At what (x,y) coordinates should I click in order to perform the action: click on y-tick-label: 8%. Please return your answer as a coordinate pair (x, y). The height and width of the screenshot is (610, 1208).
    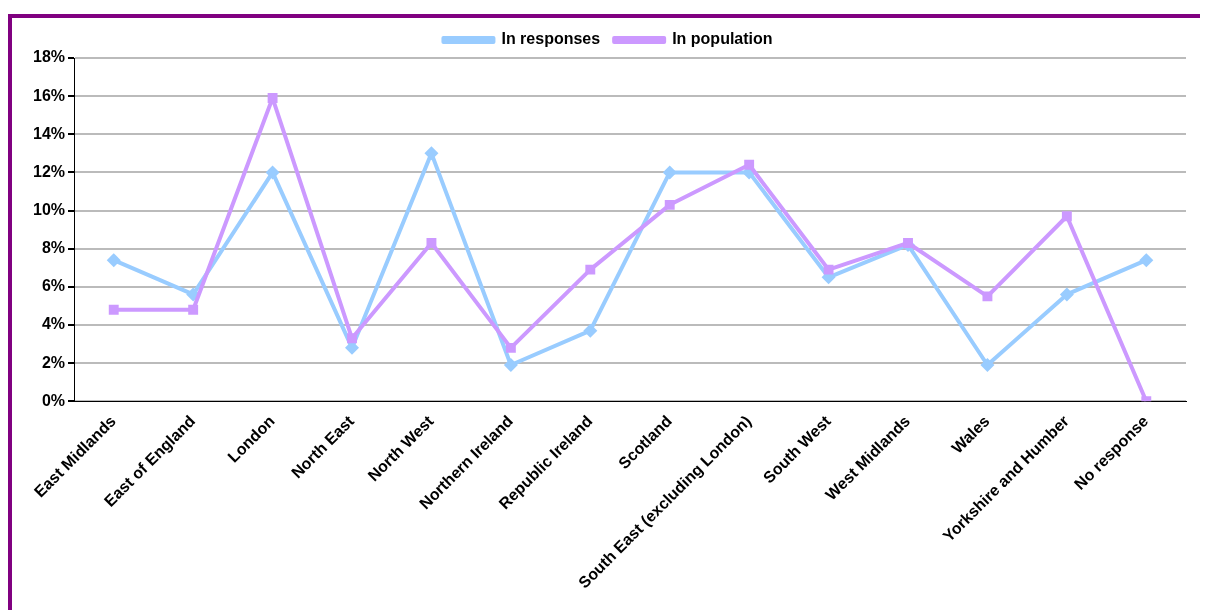
    Looking at the image, I should click on (53, 248).